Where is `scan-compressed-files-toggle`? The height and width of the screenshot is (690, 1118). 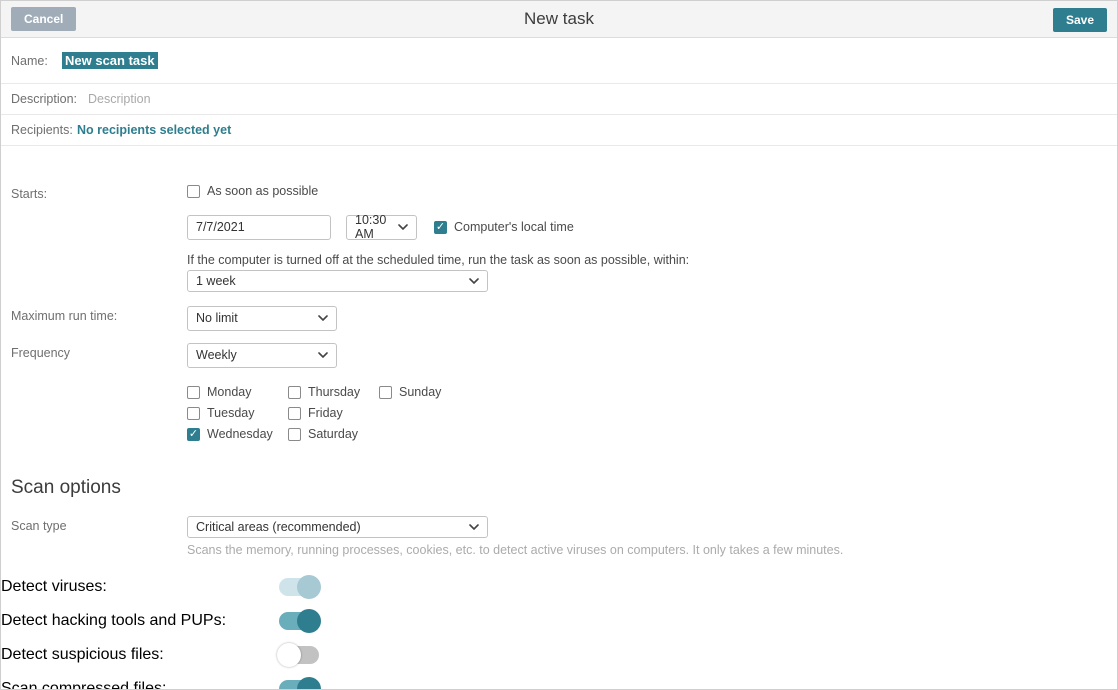 scan-compressed-files-toggle is located at coordinates (300, 682).